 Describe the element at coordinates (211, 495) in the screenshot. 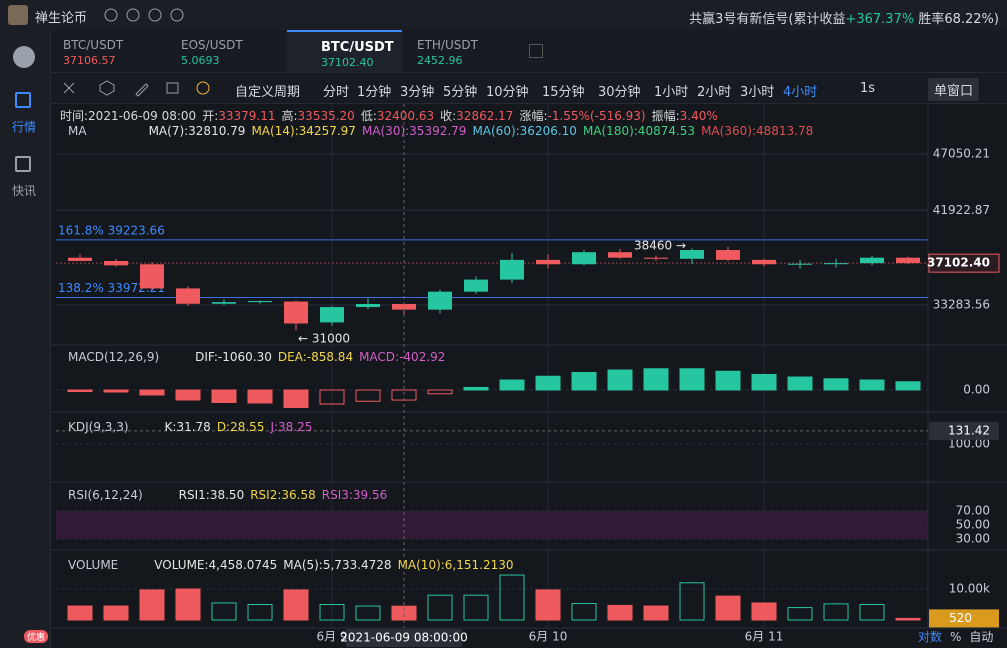

I see `indicator-value: RSI1:38.50` at that location.